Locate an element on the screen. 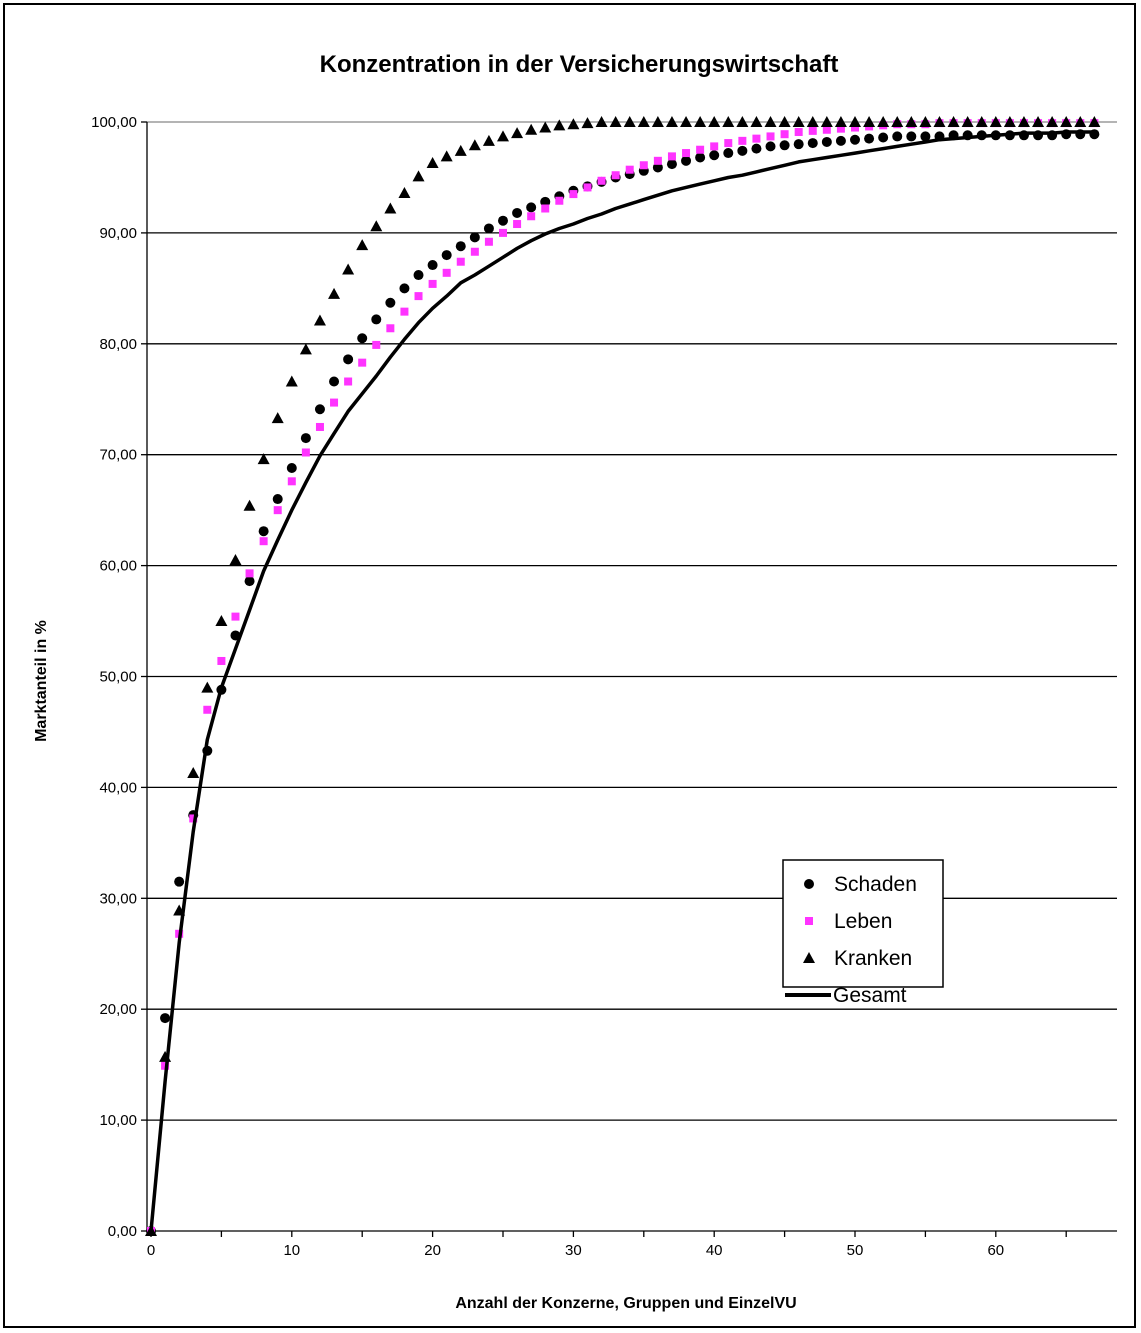 The width and height of the screenshot is (1141, 1333). x-tick-label: 0 is located at coordinates (151, 1250).